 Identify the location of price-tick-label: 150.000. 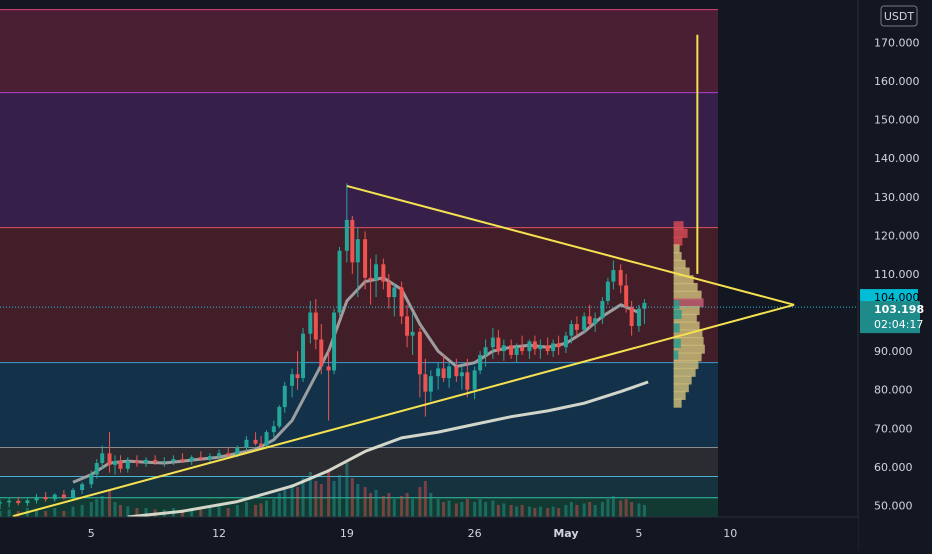
(897, 120).